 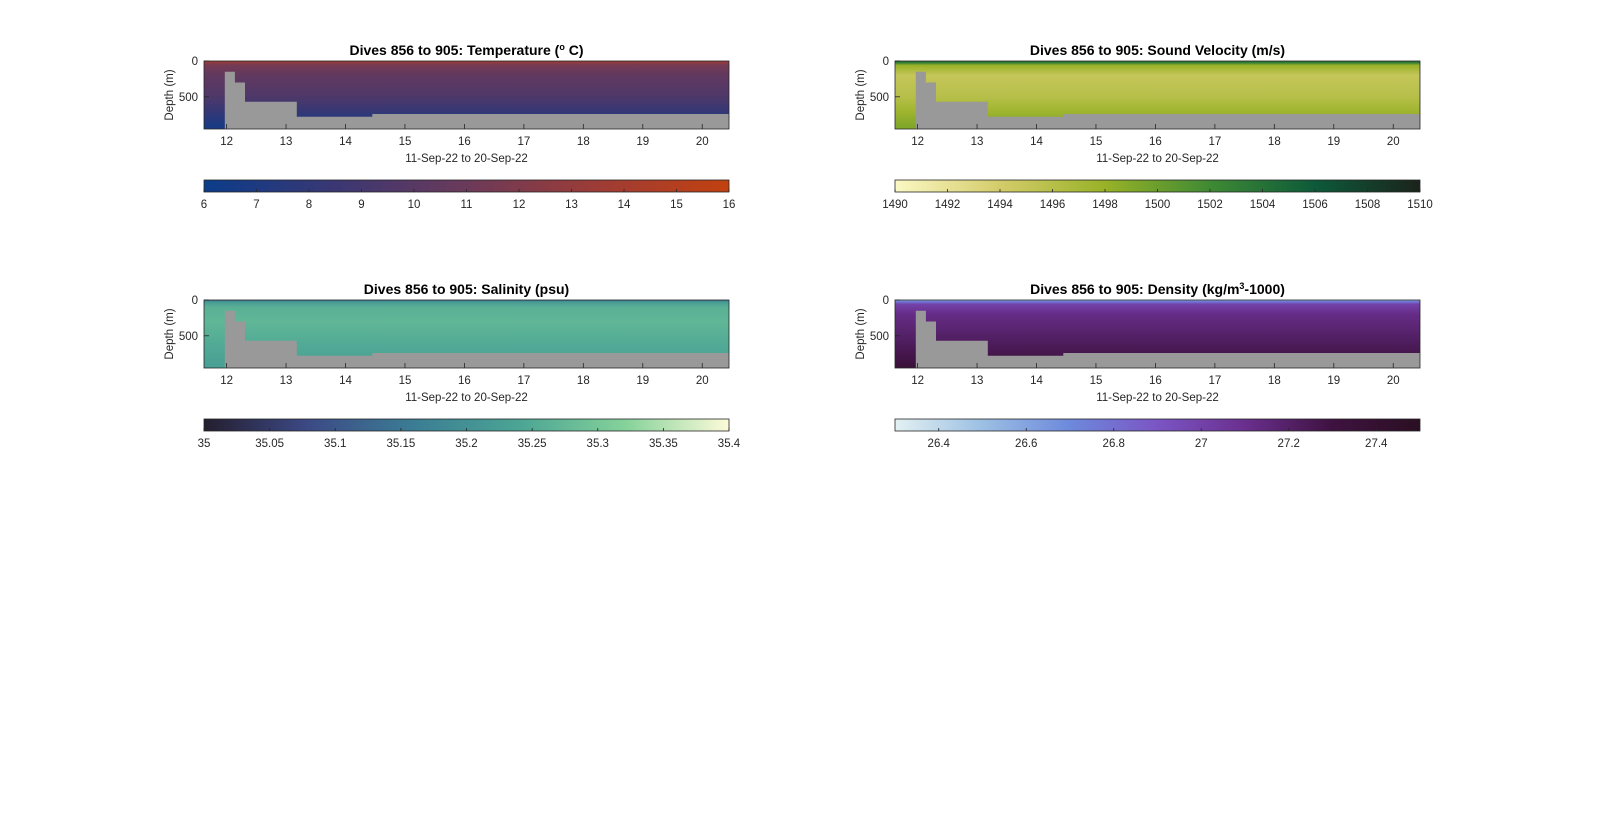 What do you see at coordinates (464, 142) in the screenshot?
I see `temperature-x-tick-label: 16` at bounding box center [464, 142].